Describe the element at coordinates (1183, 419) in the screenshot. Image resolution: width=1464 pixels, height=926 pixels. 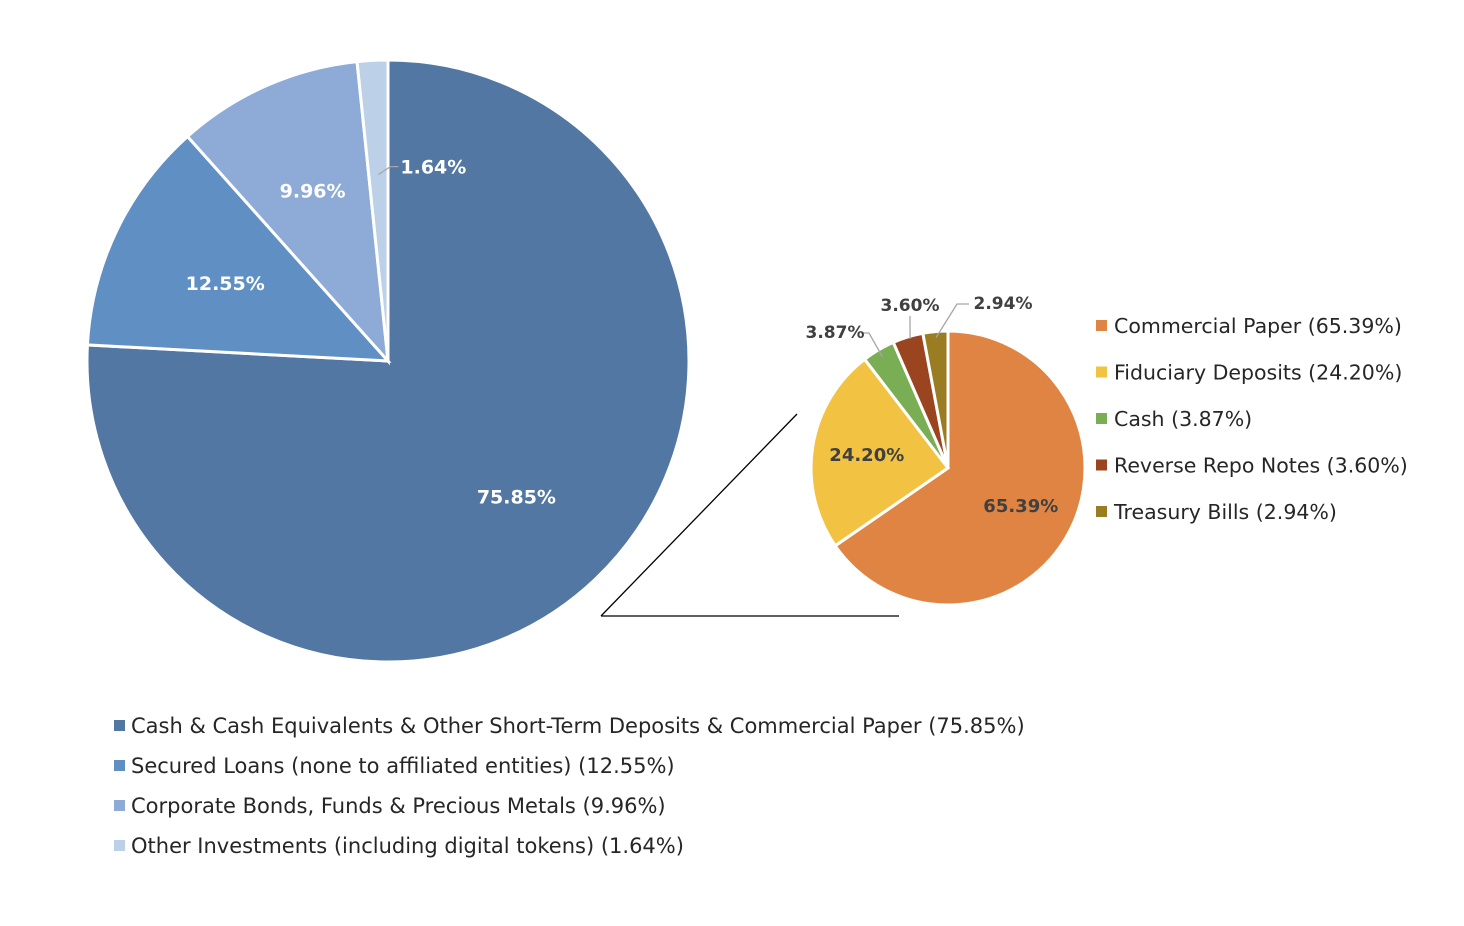
I see `breakout-legend-label-cash: Cash (3.87%)` at that location.